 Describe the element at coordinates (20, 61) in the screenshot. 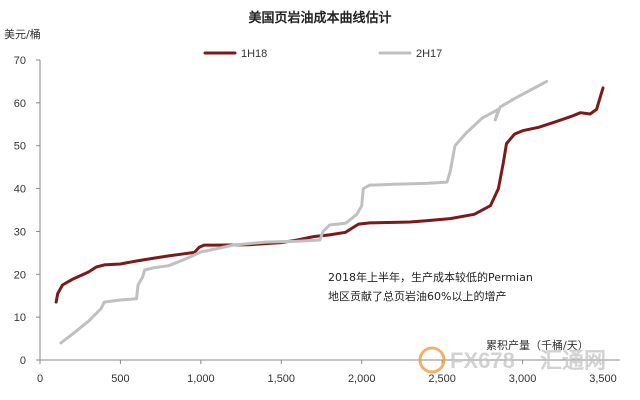

I see `y-tick-label: 70` at that location.